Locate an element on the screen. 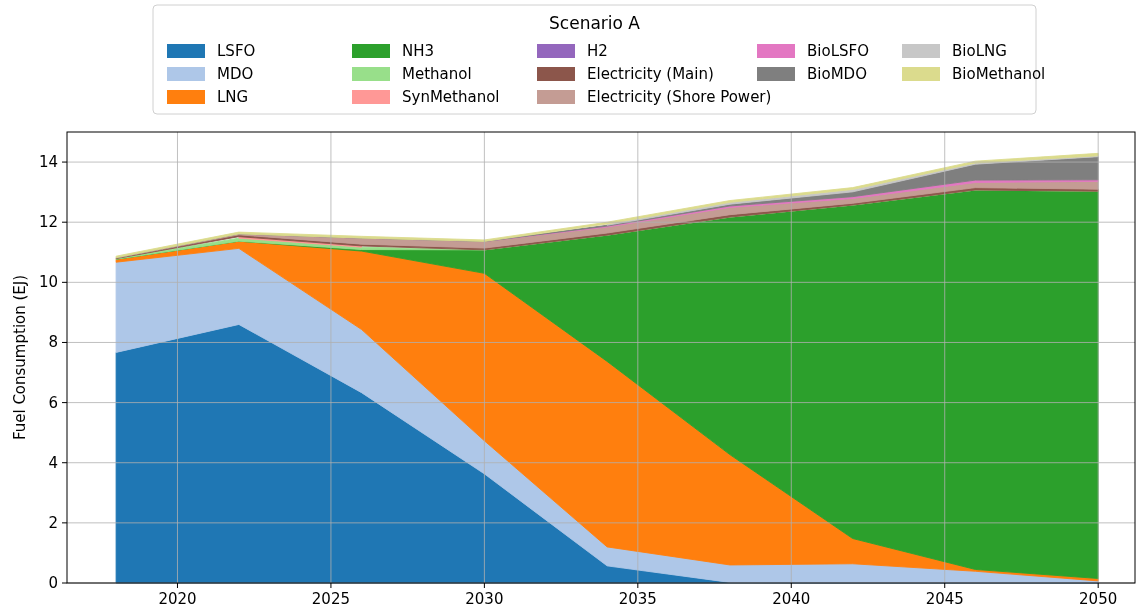 This screenshot has height=607, width=1137. x-tick-label: 2025 is located at coordinates (331, 598).